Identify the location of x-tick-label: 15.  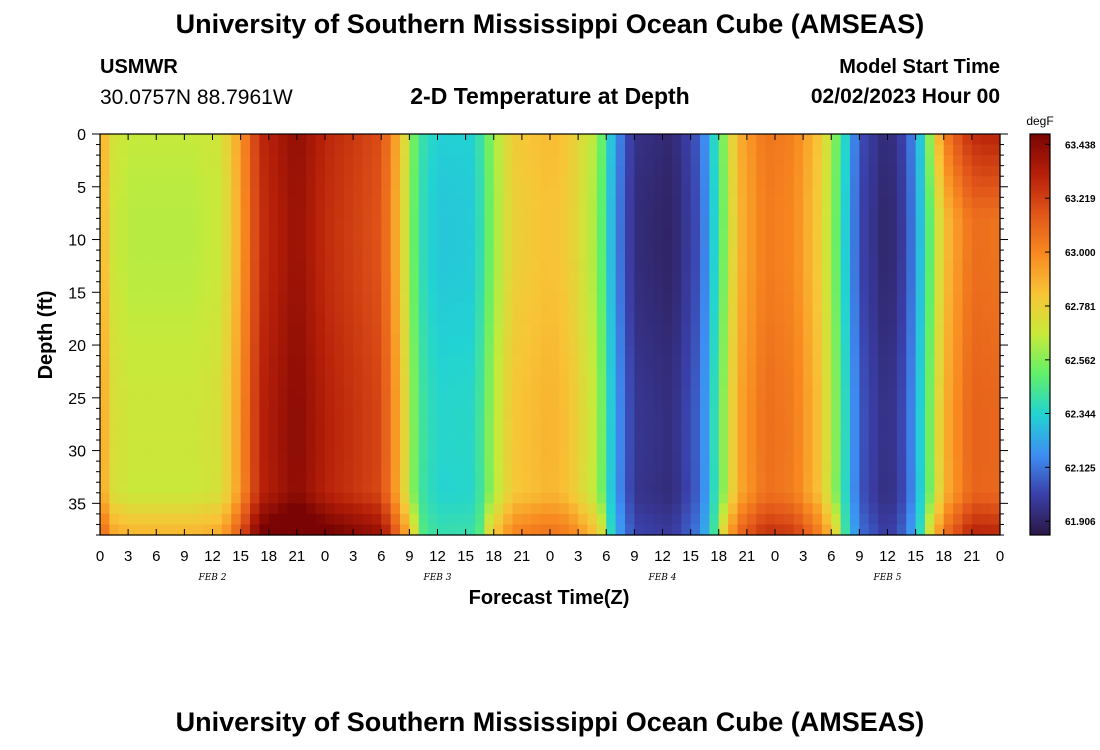
(690, 556).